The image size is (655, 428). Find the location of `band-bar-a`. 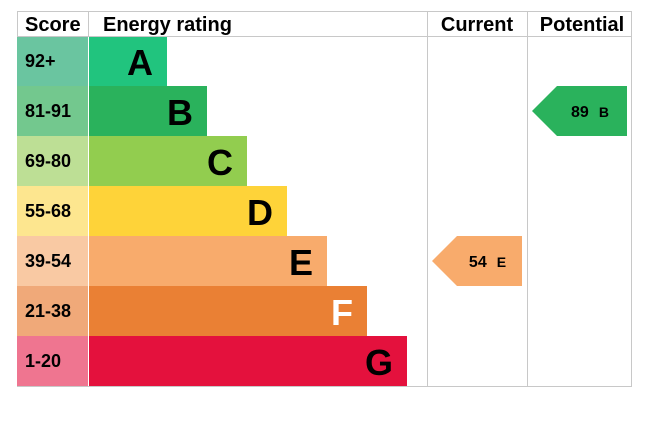

band-bar-a is located at coordinates (128, 61).